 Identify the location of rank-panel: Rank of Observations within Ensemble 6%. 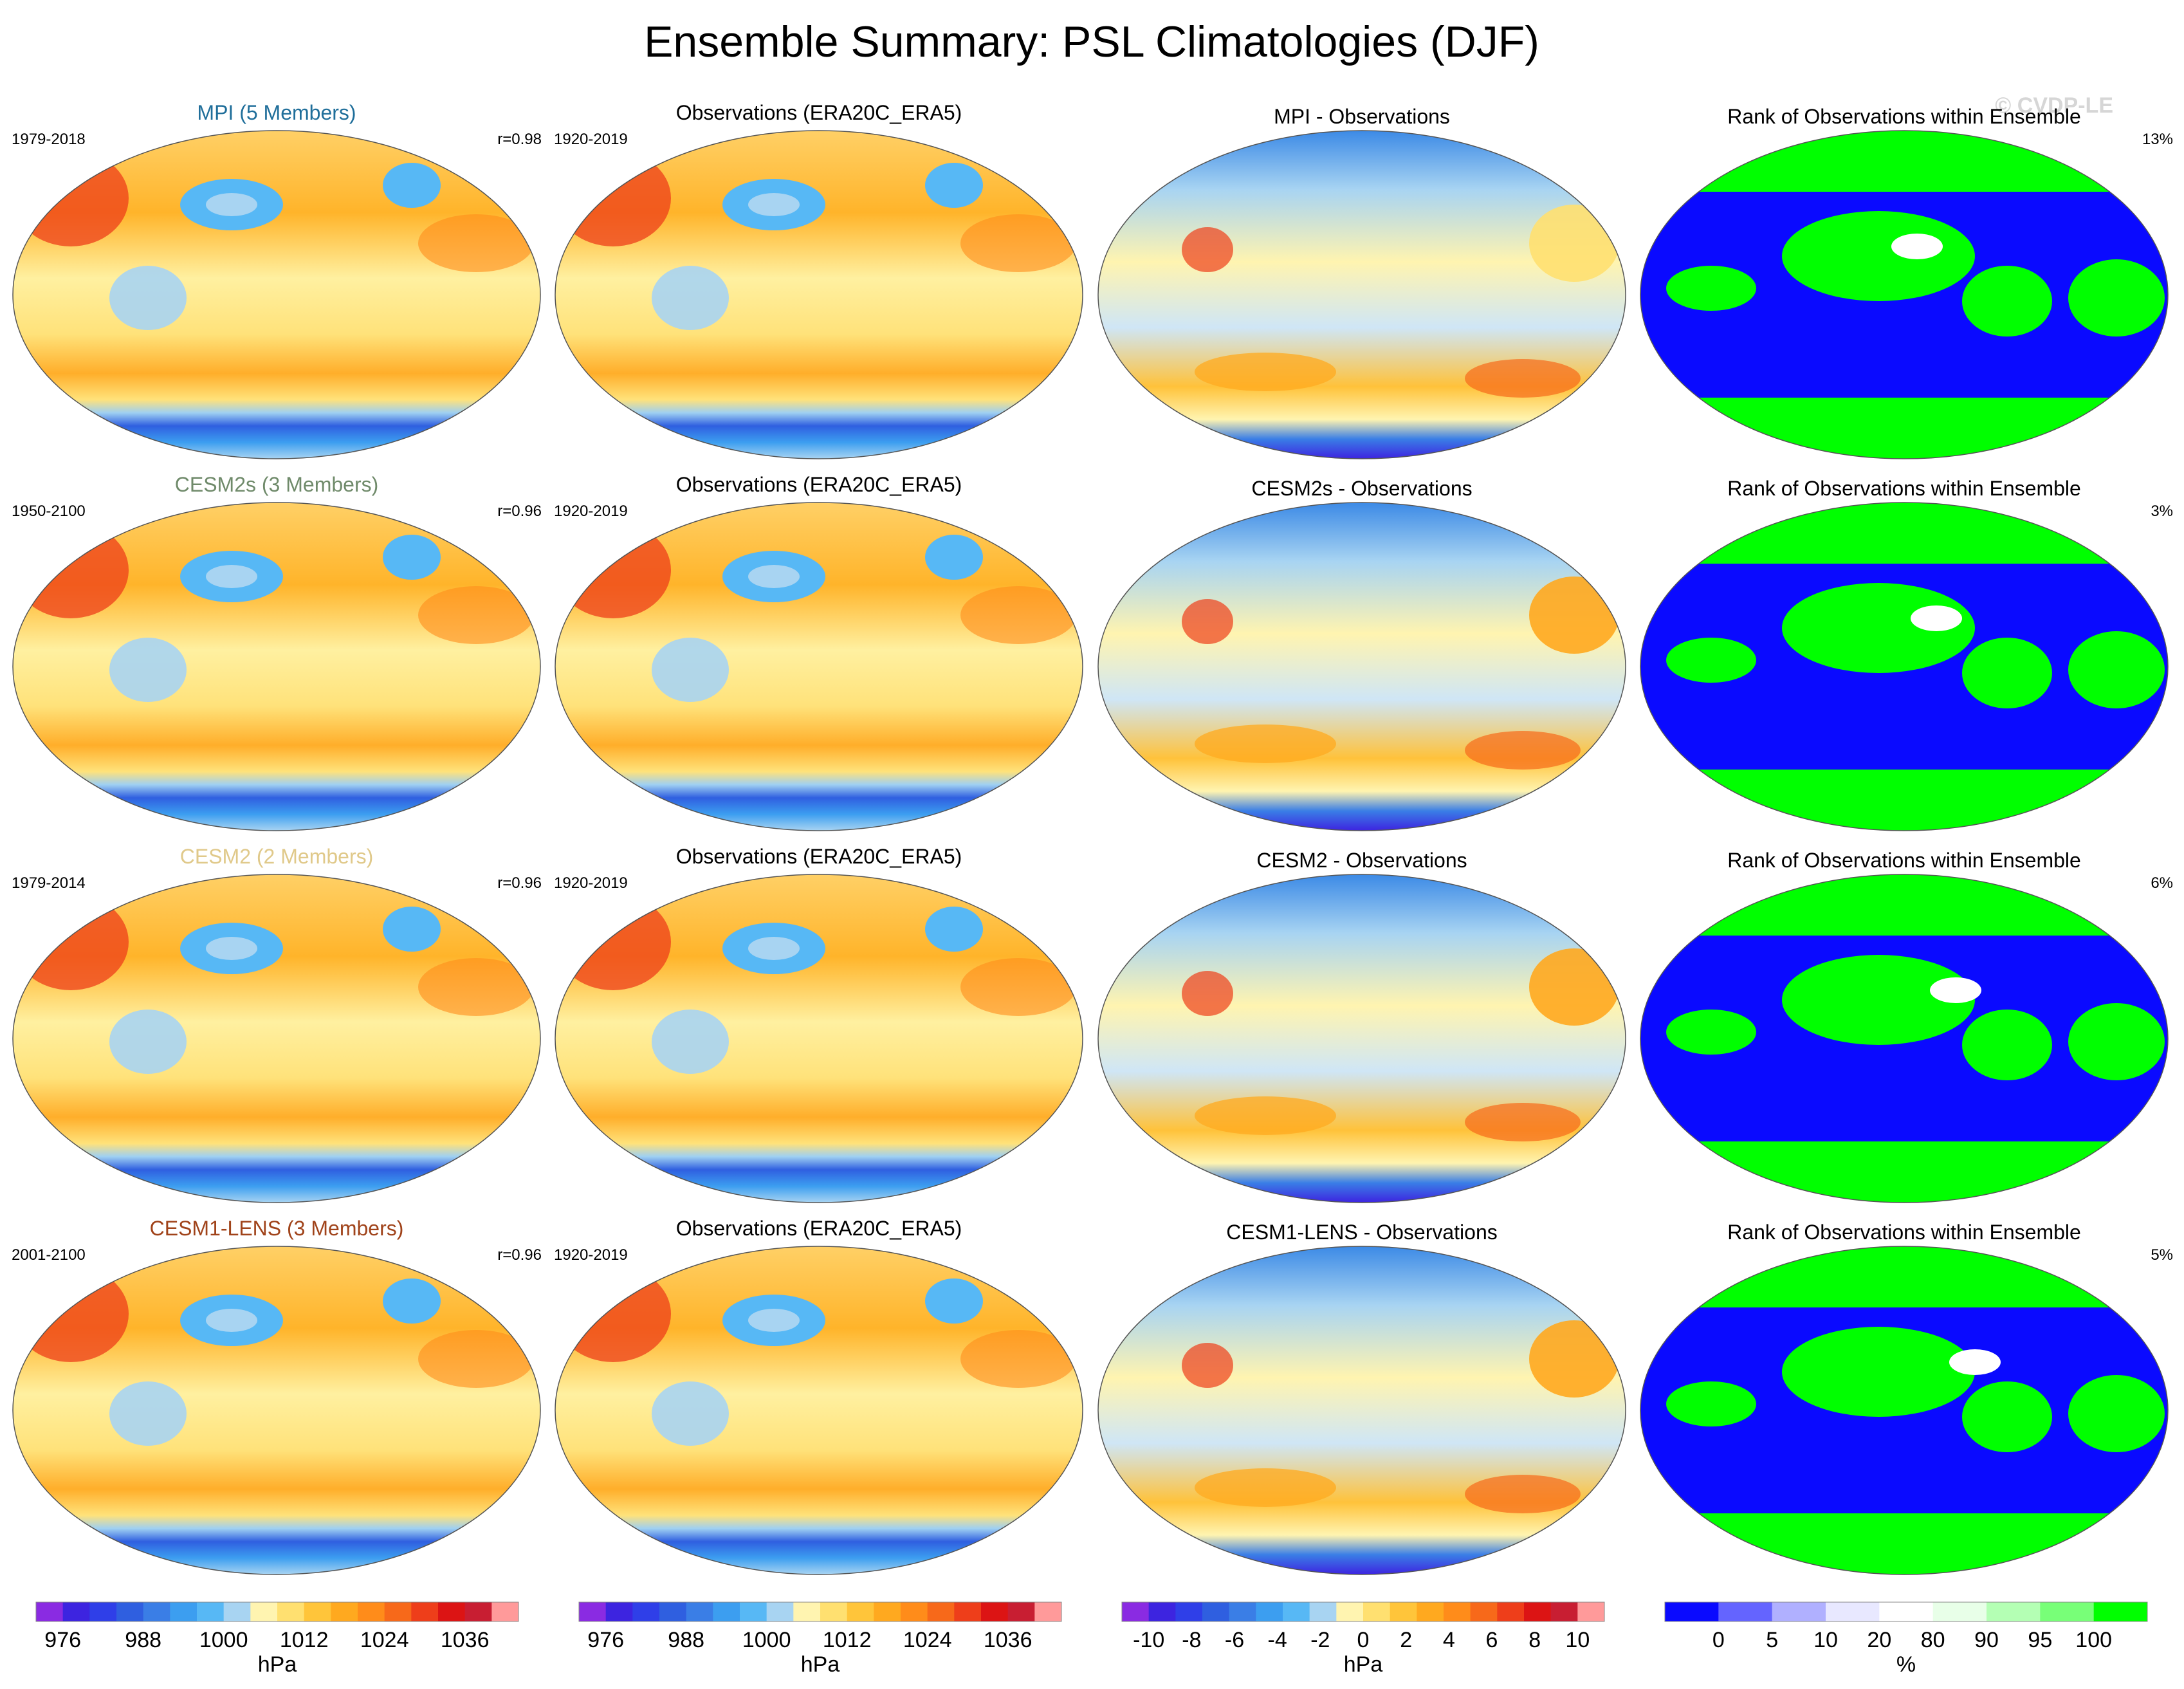
(1906, 1026).